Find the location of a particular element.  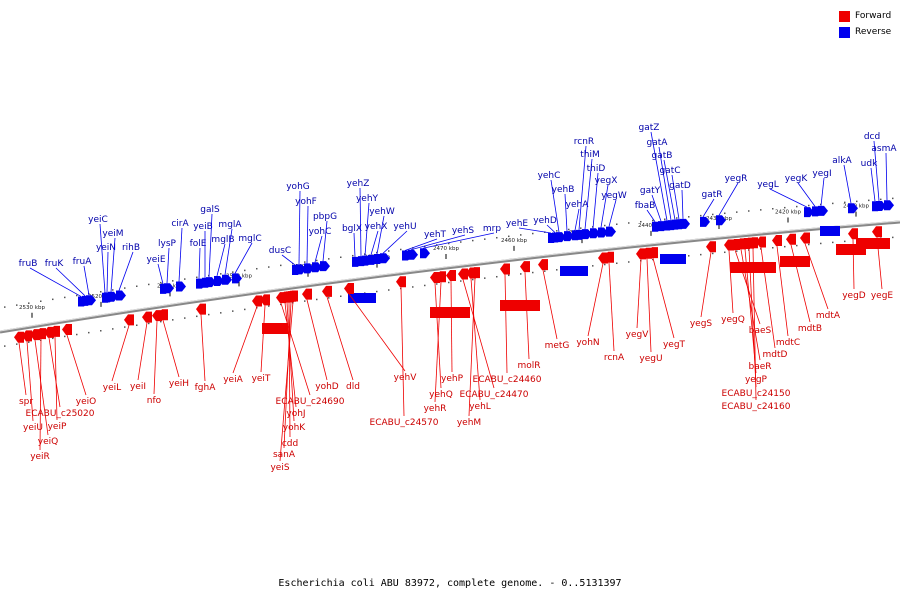

gene-mdtc: mdtC is located at coordinates (786, 291).